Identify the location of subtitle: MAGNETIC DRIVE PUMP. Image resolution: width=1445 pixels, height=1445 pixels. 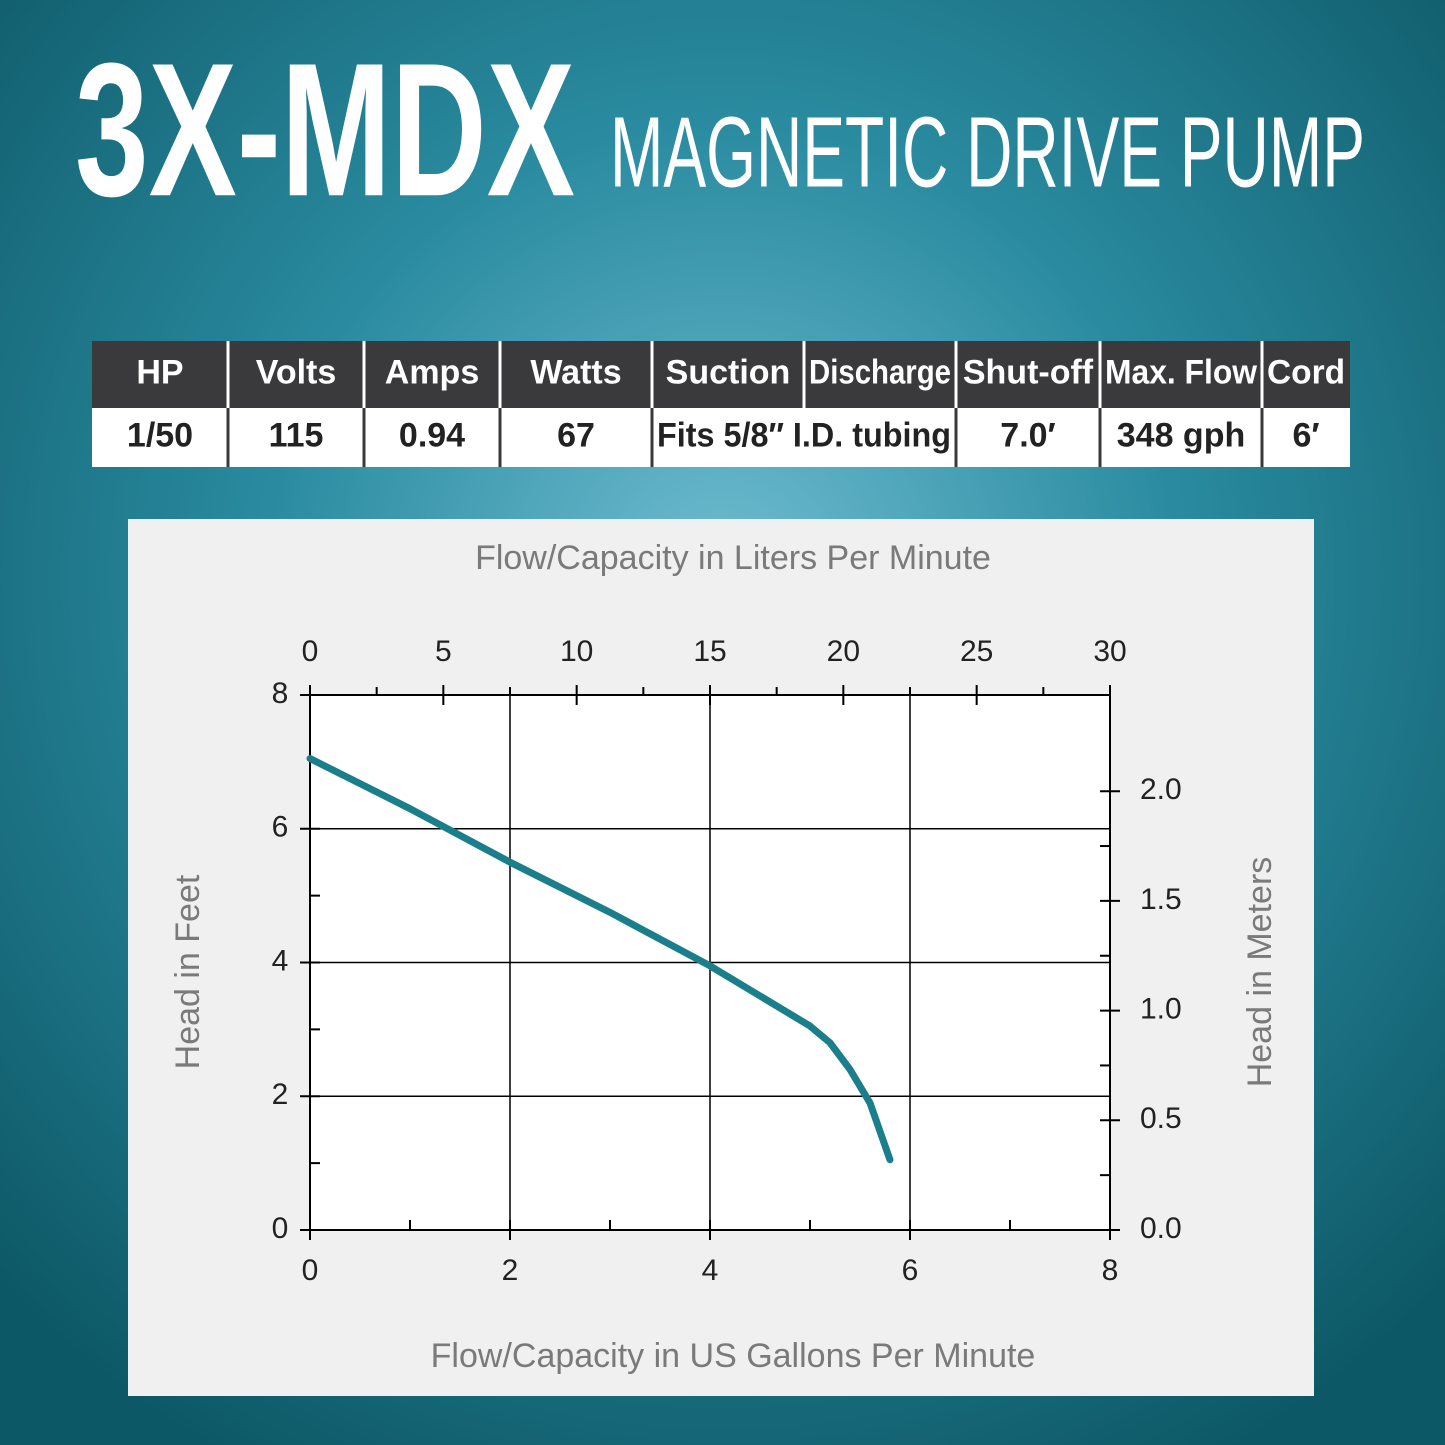
(987, 152).